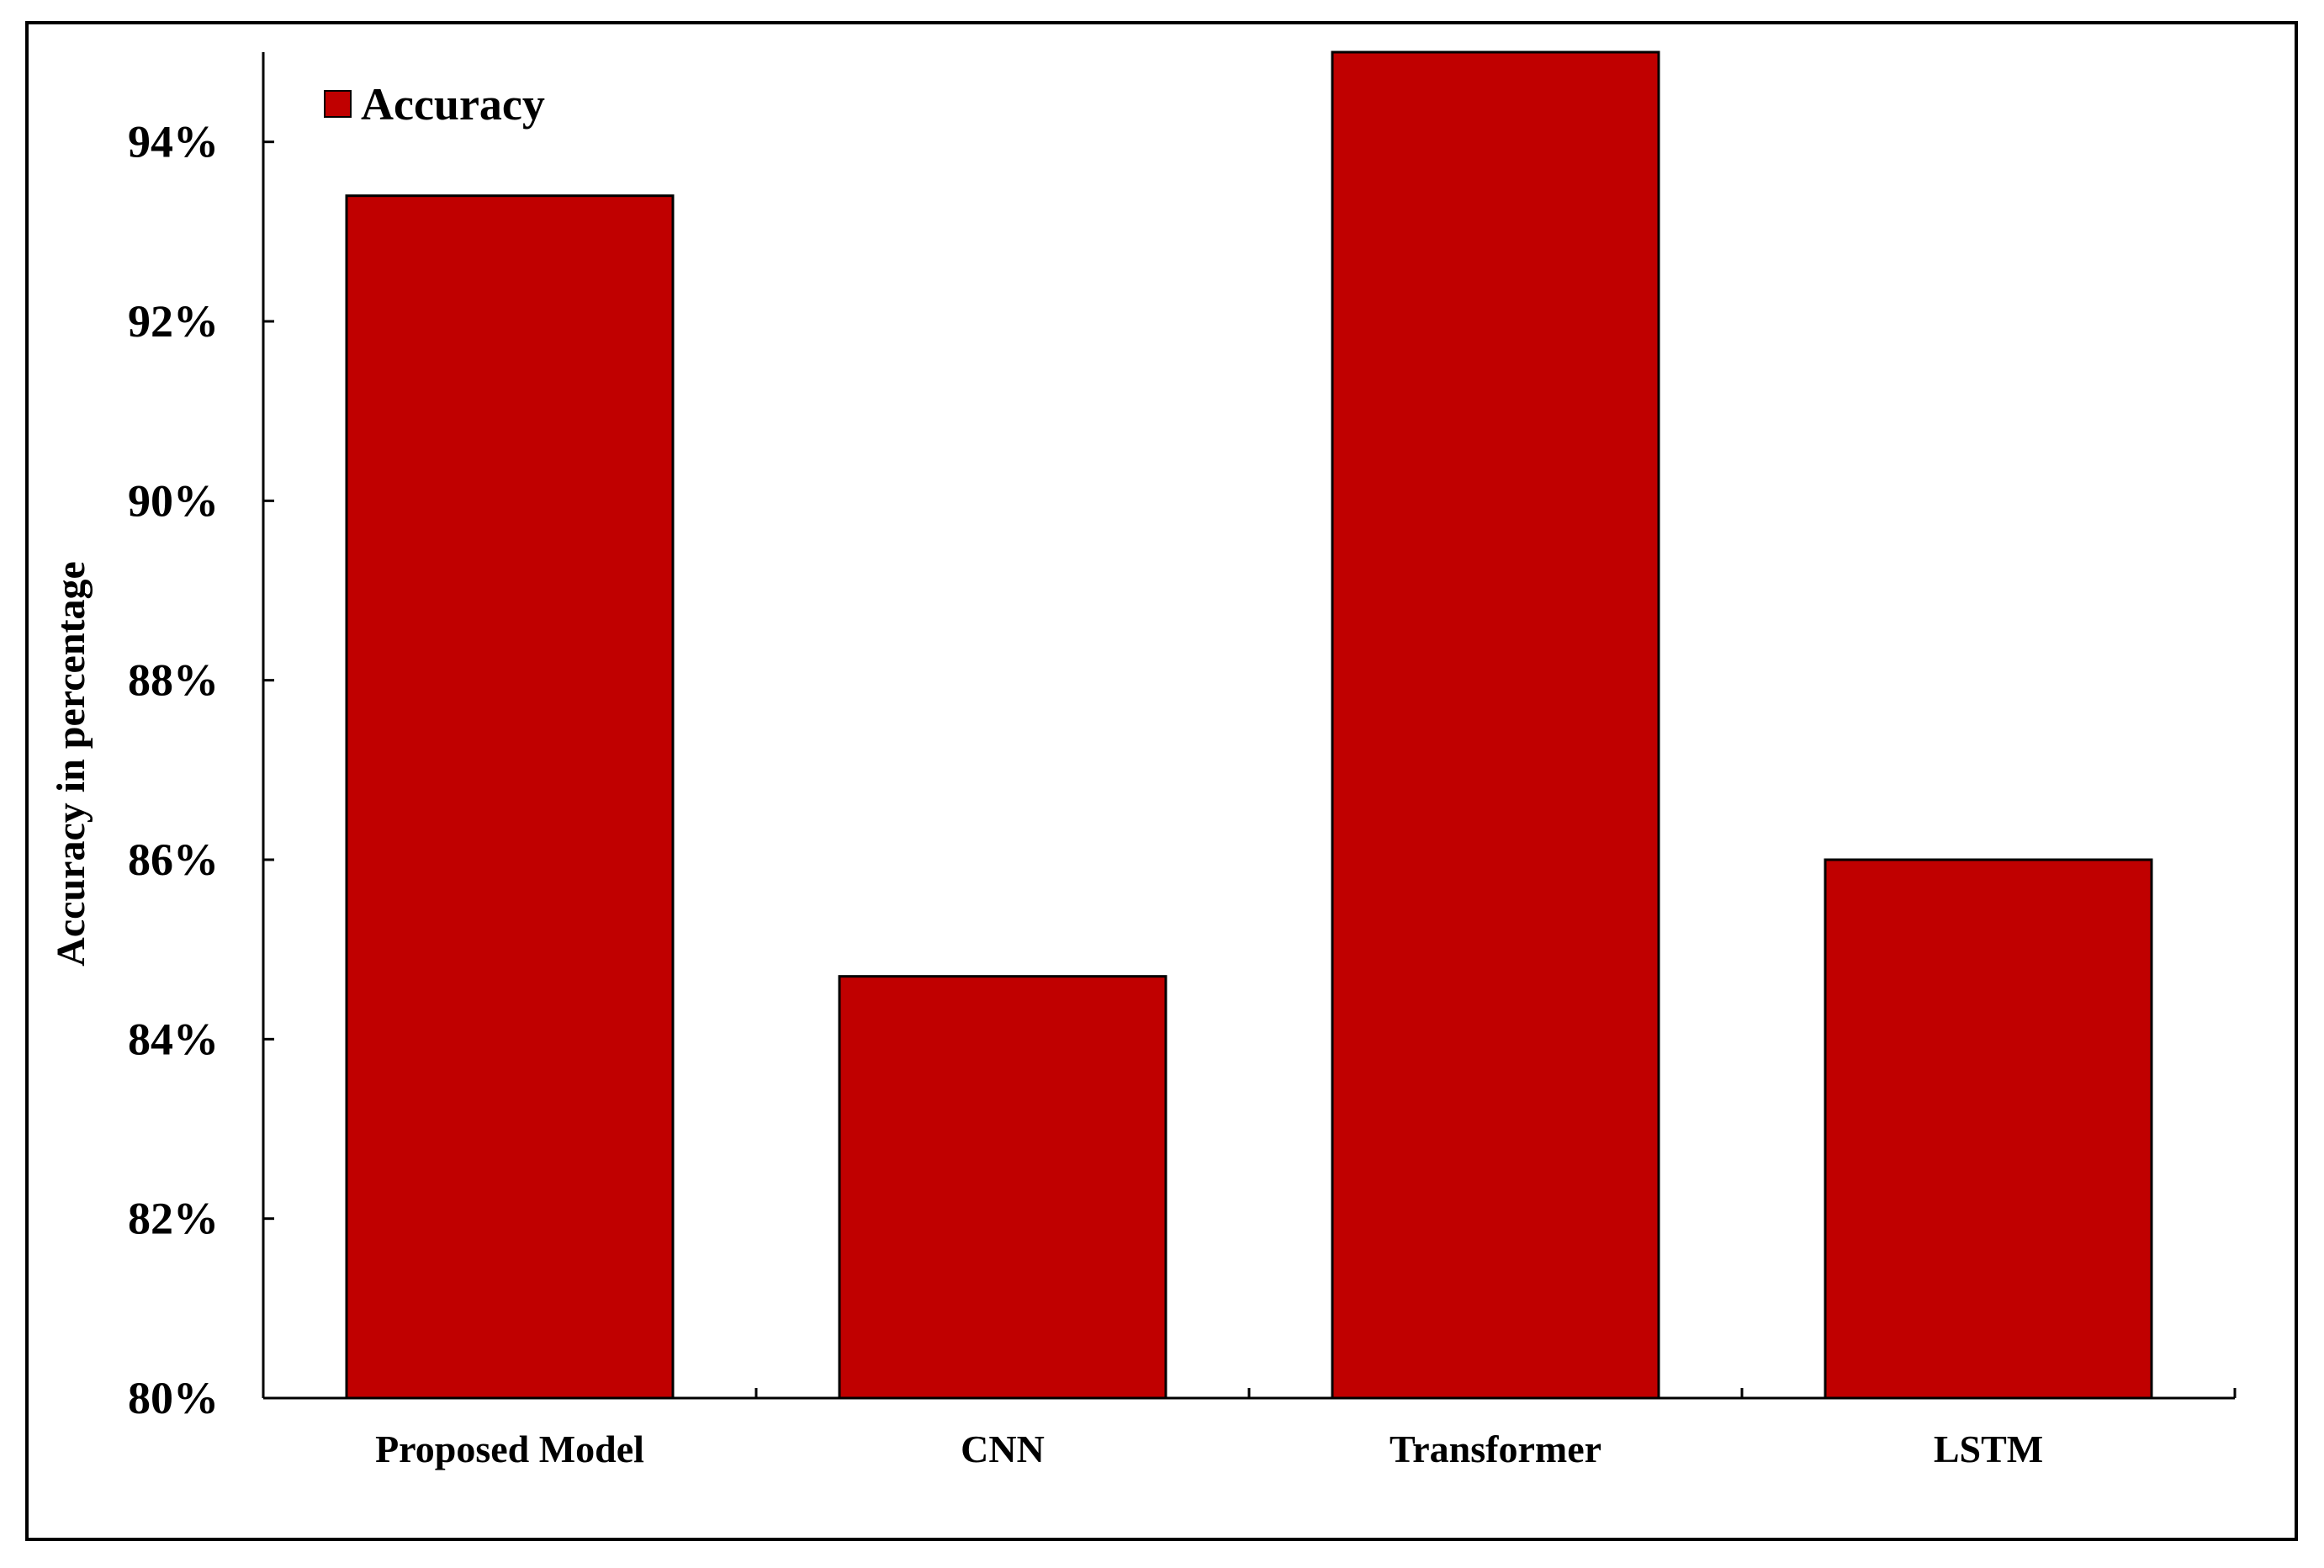  What do you see at coordinates (174, 500) in the screenshot?
I see `y-tick-label: 90%` at bounding box center [174, 500].